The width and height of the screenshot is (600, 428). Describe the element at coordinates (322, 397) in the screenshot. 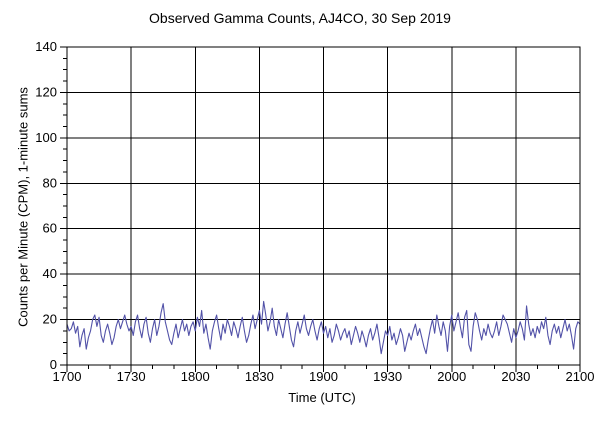

I see `x-axis-label: Time (UTC)` at that location.